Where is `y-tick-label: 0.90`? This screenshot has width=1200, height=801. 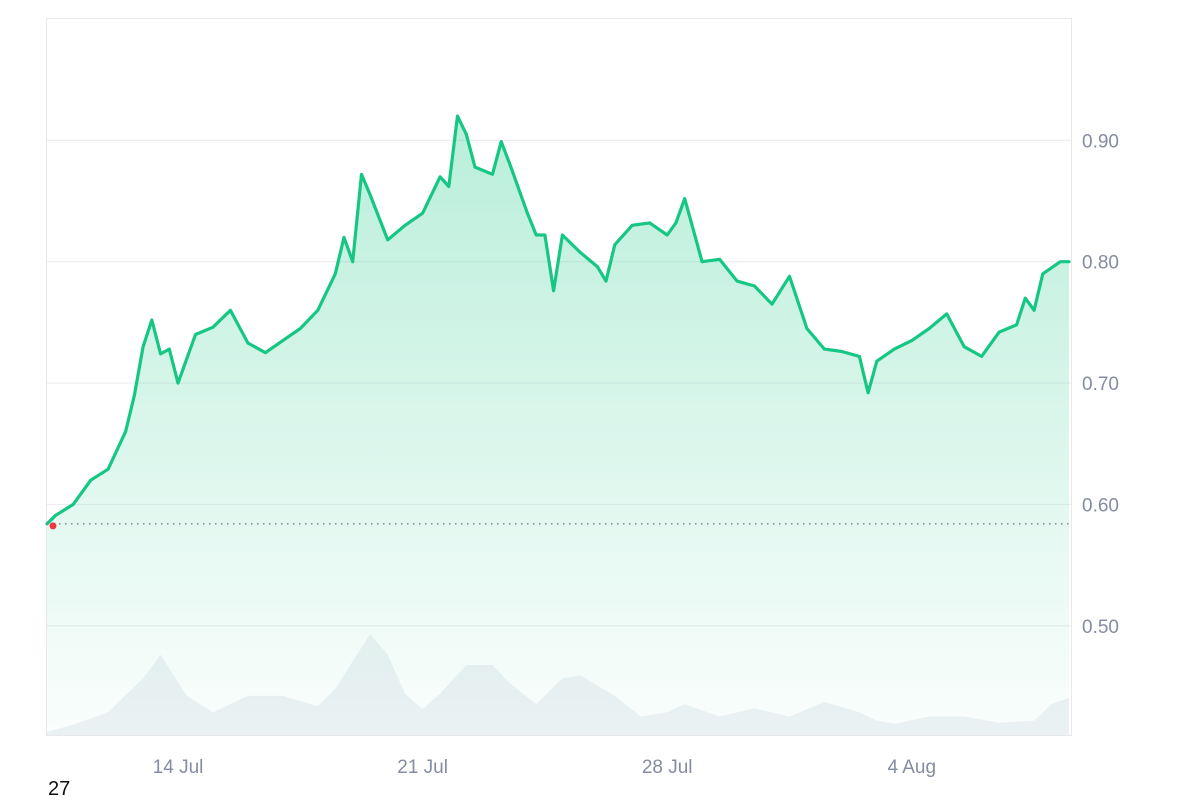
y-tick-label: 0.90 is located at coordinates (1100, 141).